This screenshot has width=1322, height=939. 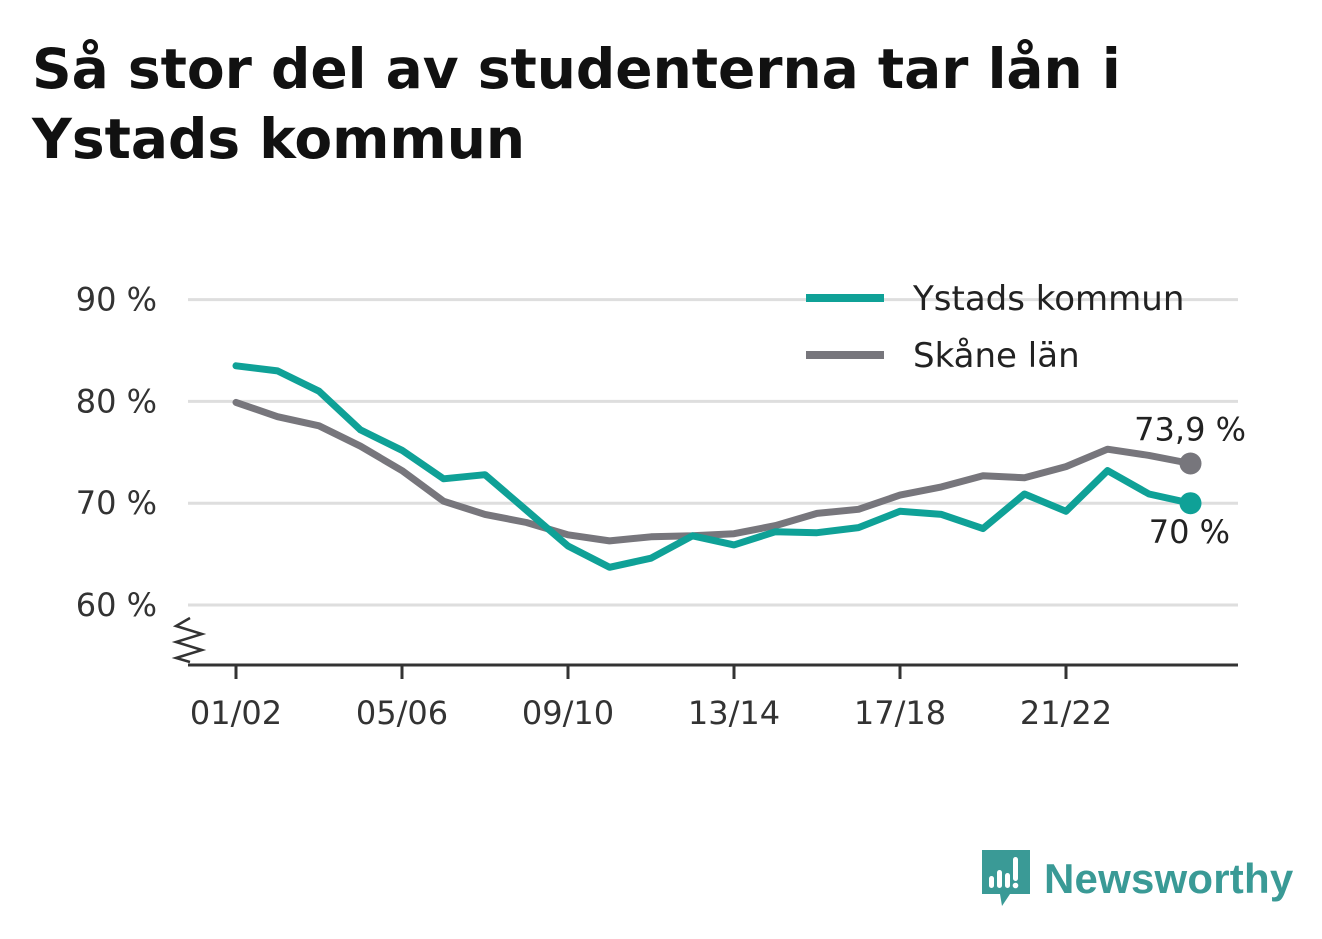 What do you see at coordinates (116, 605) in the screenshot?
I see `y-tick-label: 60 %` at bounding box center [116, 605].